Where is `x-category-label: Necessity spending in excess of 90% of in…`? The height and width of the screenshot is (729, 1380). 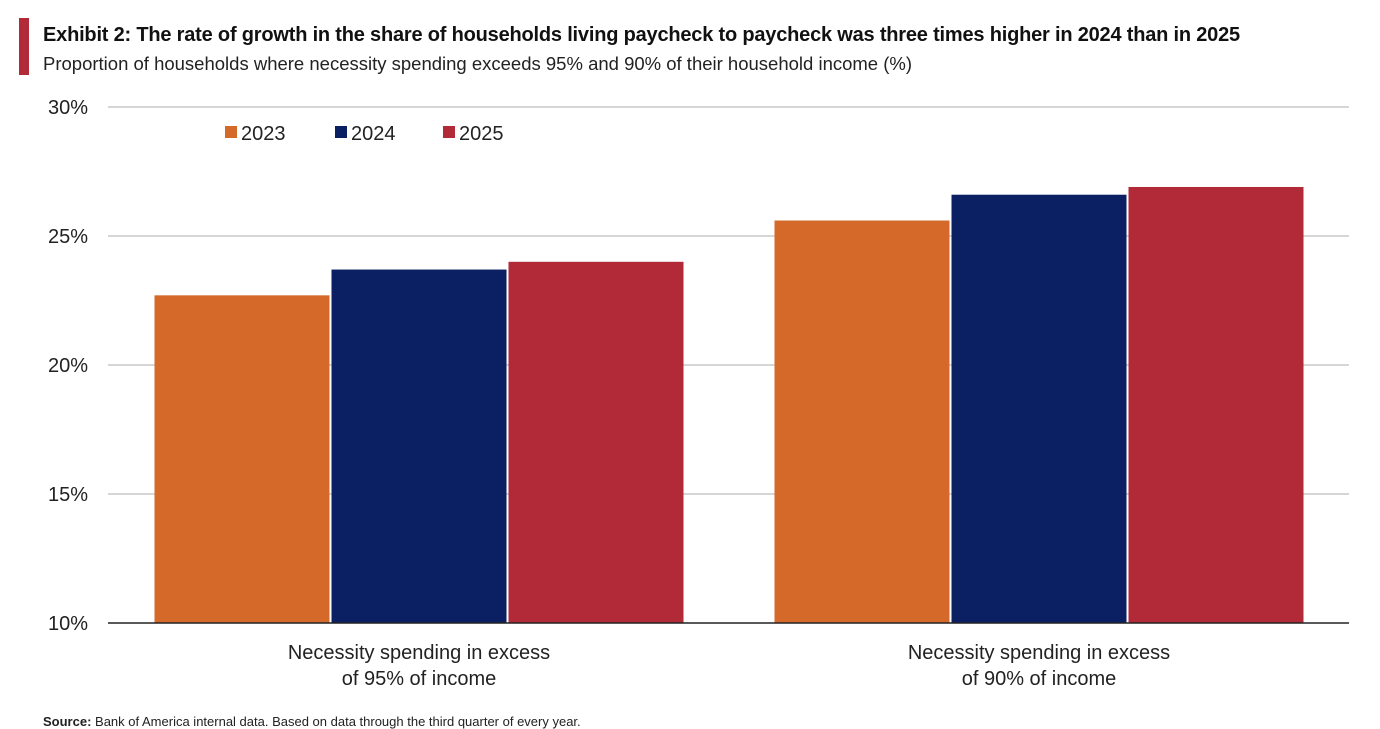 x-category-label: Necessity spending in excess of 90% of in… is located at coordinates (1039, 666).